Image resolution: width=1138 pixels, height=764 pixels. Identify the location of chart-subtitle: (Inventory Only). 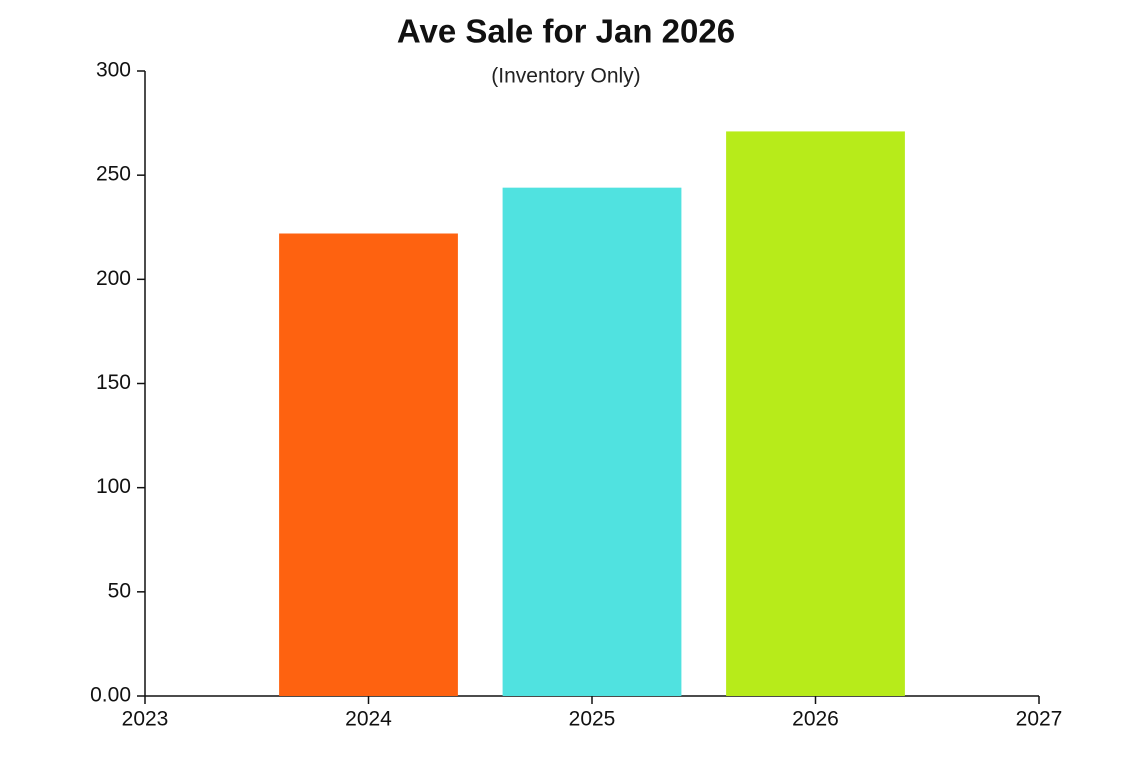
(565, 76).